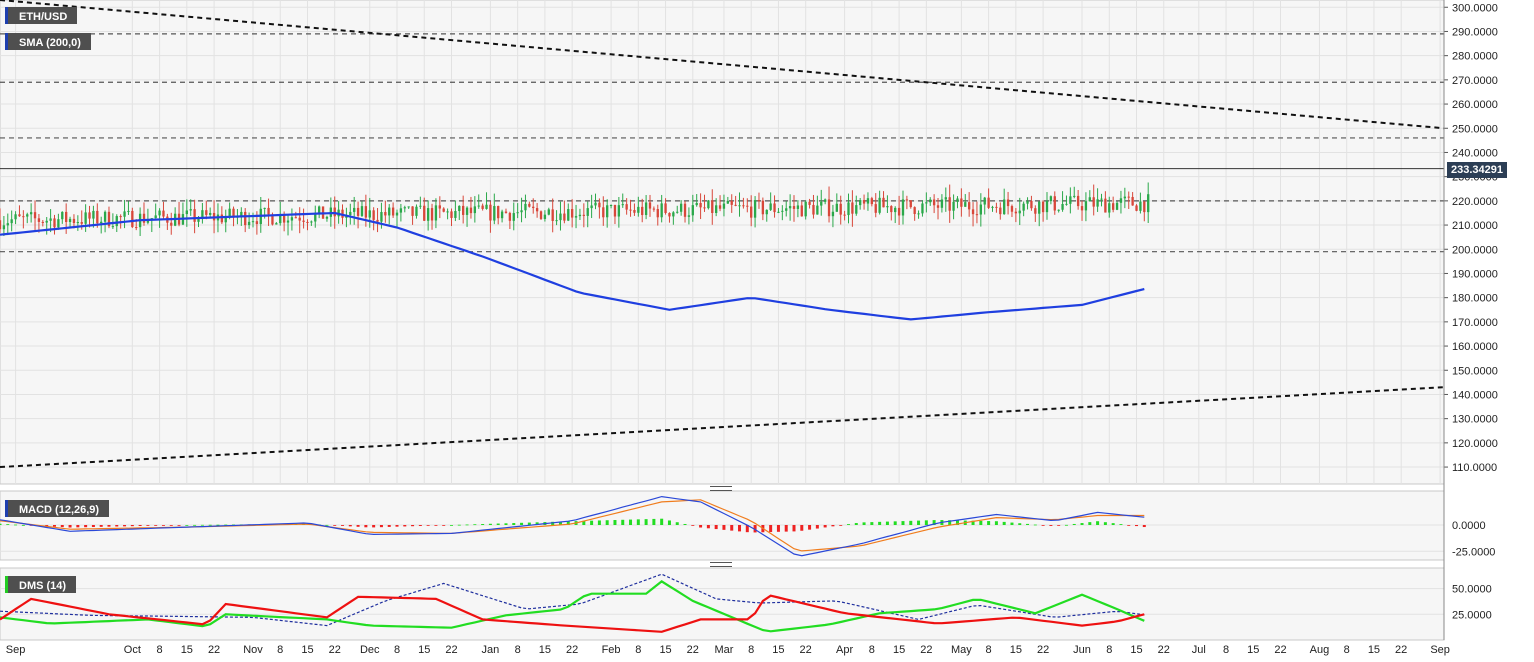  What do you see at coordinates (1475, 57) in the screenshot?
I see `y-tick-label: 280.0000` at bounding box center [1475, 57].